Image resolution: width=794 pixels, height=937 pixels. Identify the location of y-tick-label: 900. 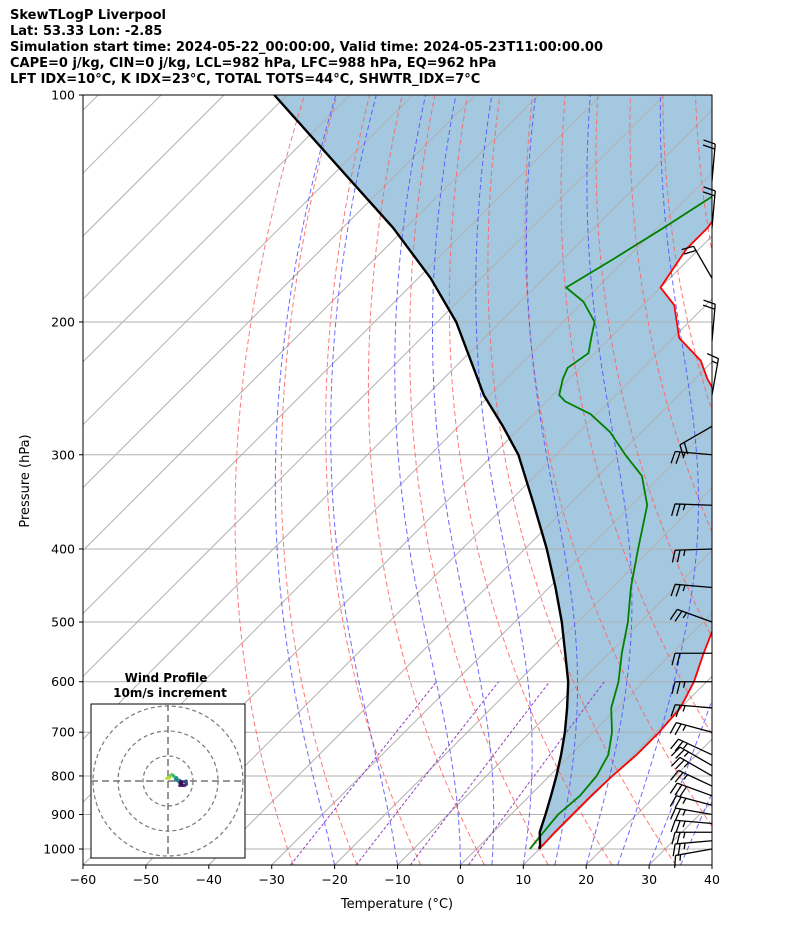
(63, 814).